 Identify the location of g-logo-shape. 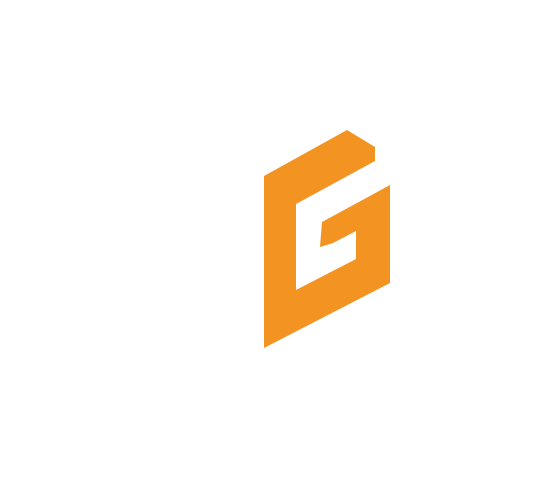
(327, 239).